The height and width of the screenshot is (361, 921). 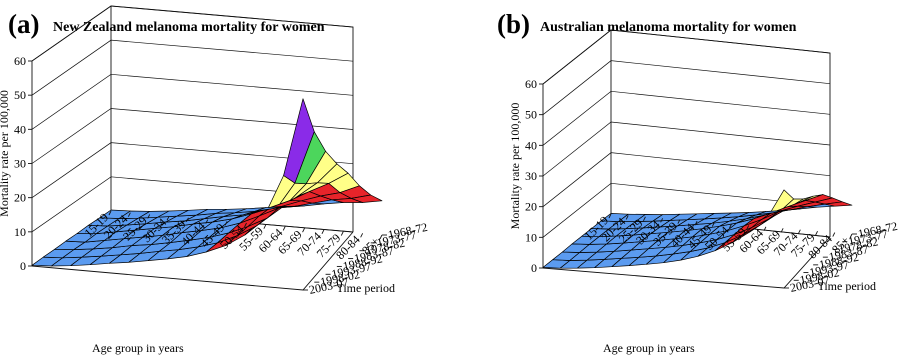 What do you see at coordinates (23, 24) in the screenshot?
I see `panel-letter: (a)` at bounding box center [23, 24].